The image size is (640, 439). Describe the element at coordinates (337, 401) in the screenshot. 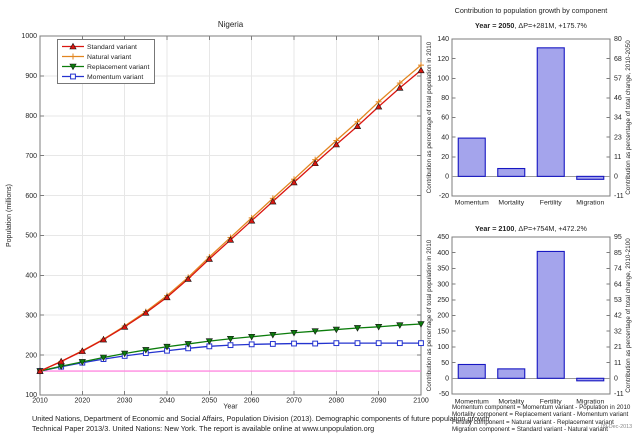

I see `x-tick-label: 2080` at that location.